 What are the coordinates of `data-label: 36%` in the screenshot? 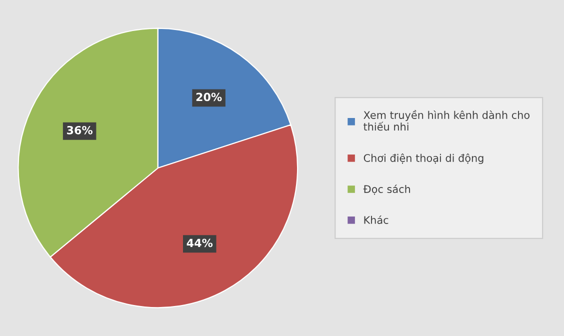 It's located at (80, 130).